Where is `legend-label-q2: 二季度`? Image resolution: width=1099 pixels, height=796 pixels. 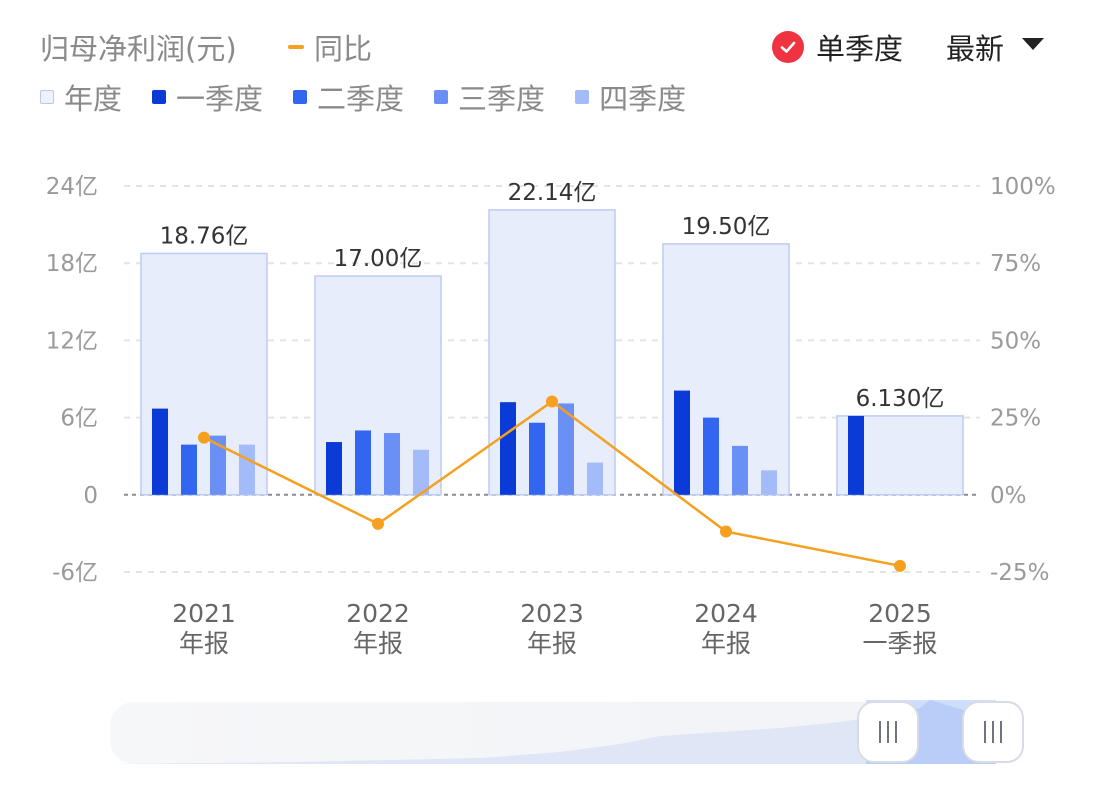 legend-label-q2: 二季度 is located at coordinates (361, 99).